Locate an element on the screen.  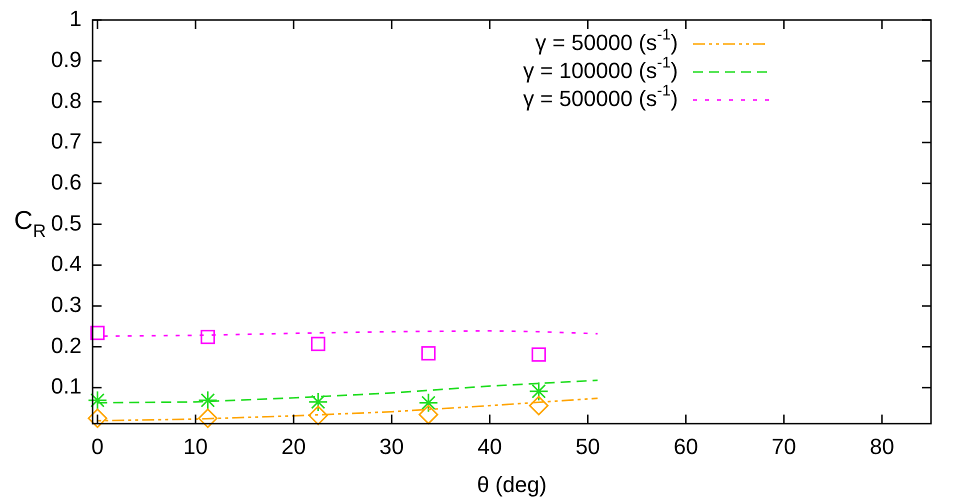
x-tick-label: 70 is located at coordinates (784, 446).